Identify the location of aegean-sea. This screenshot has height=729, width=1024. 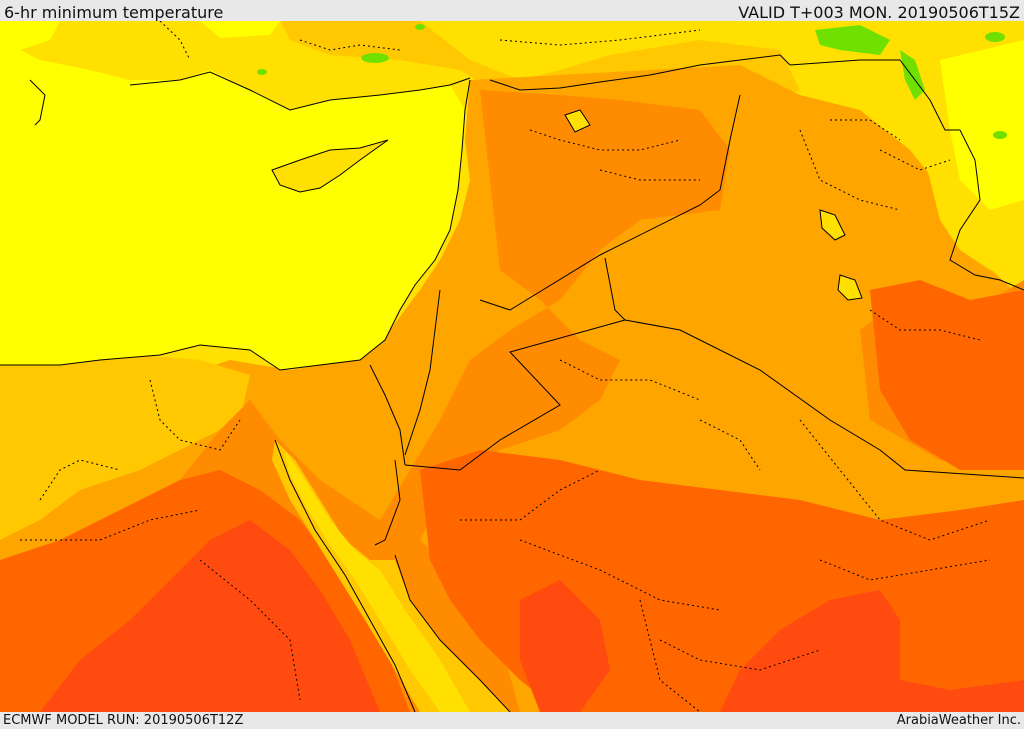
(30, 35).